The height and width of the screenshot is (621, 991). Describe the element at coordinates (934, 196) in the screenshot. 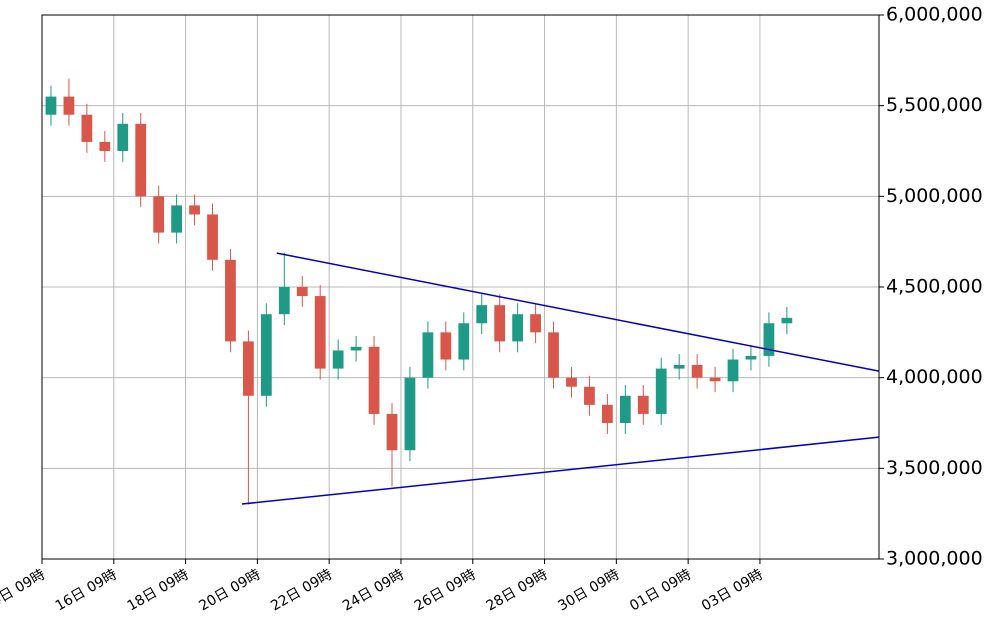

I see `y-tick-label: 5,000,000` at that location.